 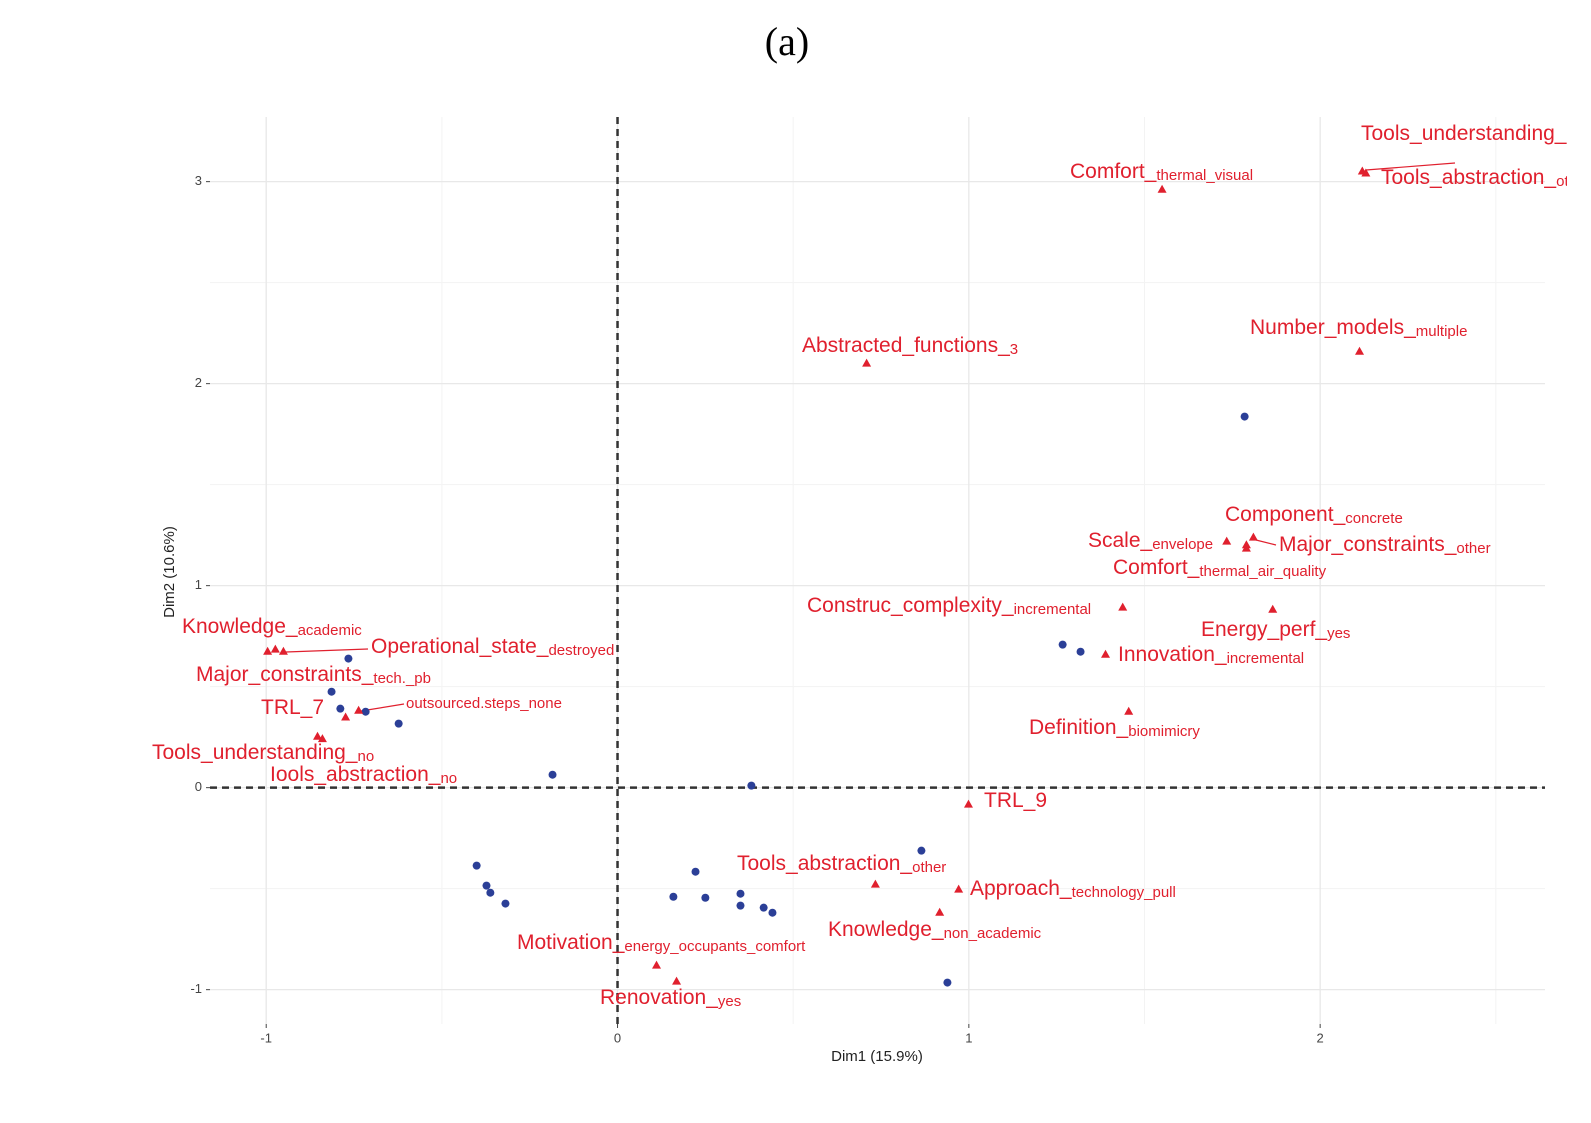 I want to click on modality-label: Comfort_thermal_air_quality, so click(x=1220, y=568).